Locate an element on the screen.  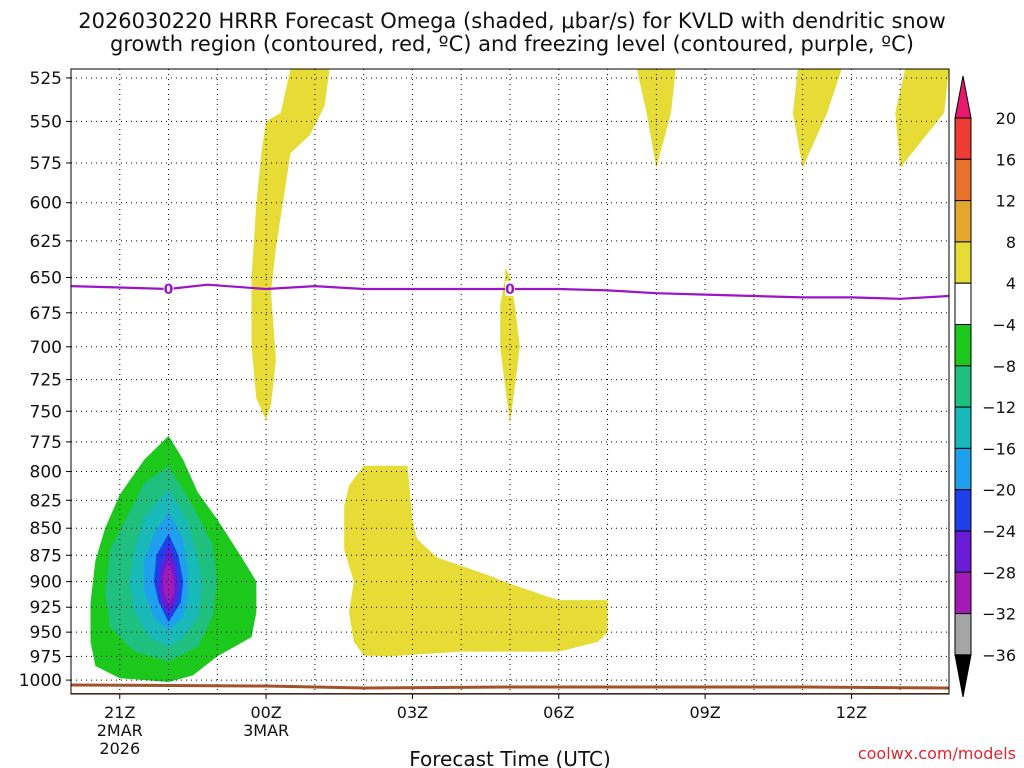
x-tick-label: 06Z is located at coordinates (558, 712).